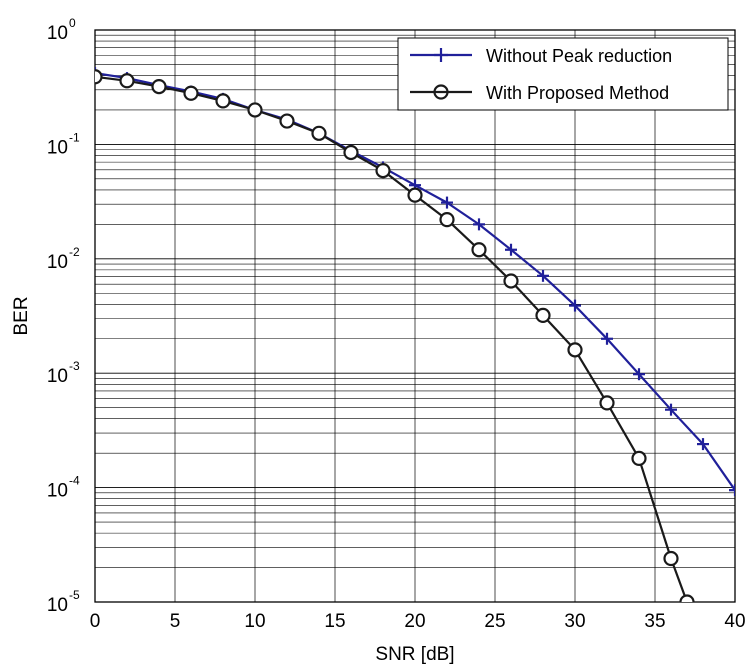  I want to click on y-tick-exponent: -3, so click(74, 366).